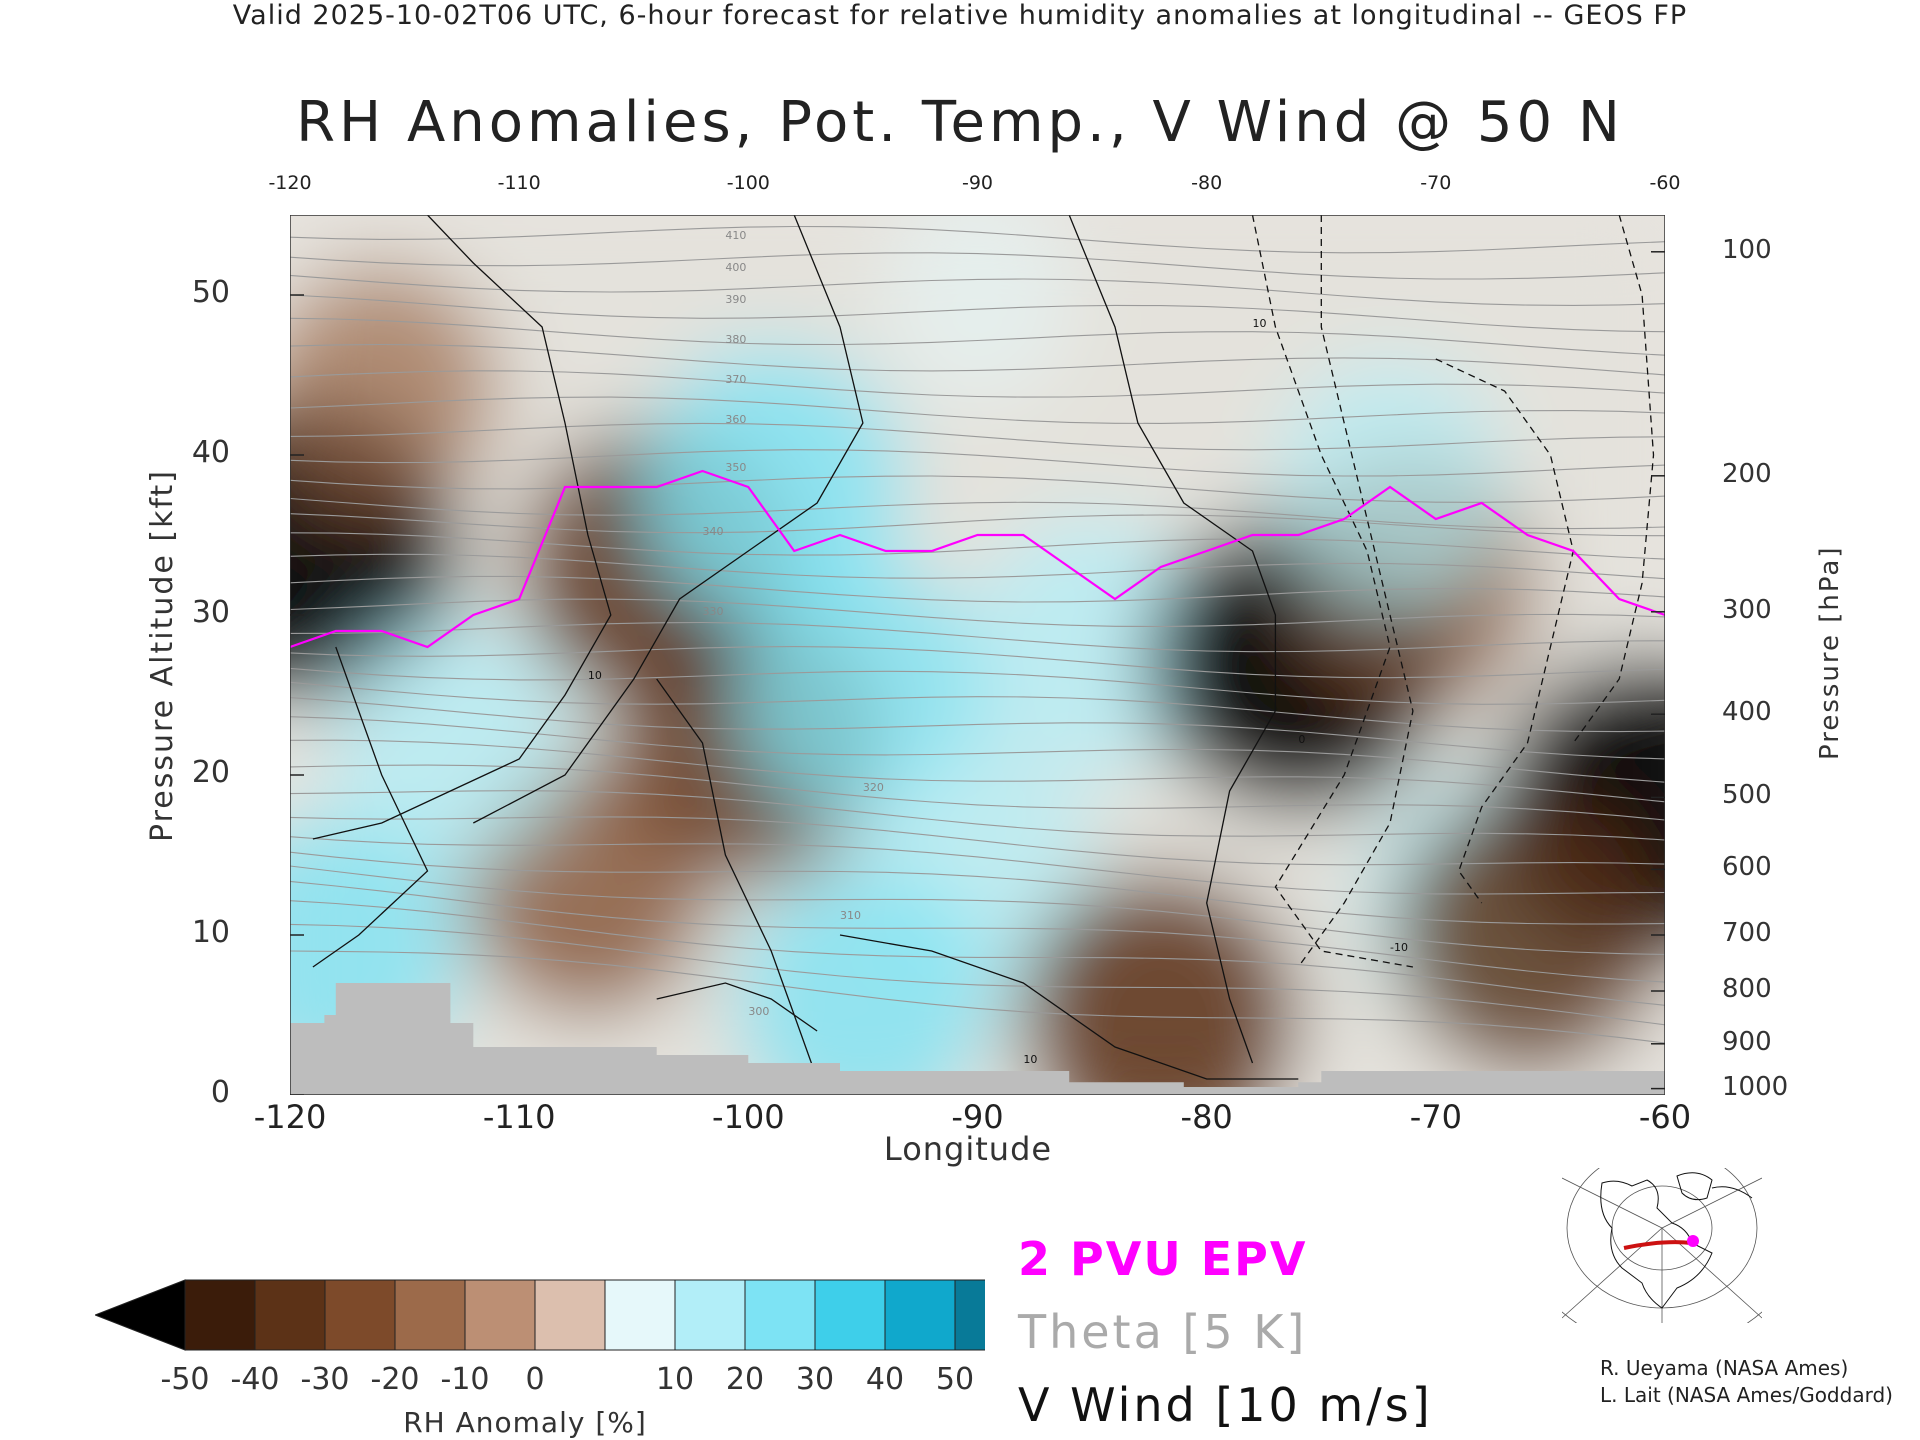  I want to click on credit-line-2: L. Lait (NASA Ames/Goddard), so click(1746, 1395).